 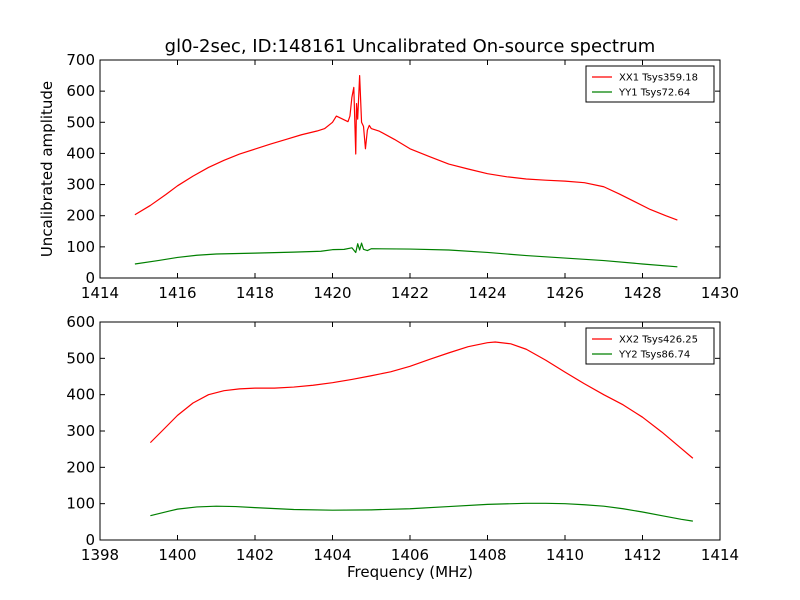 I want to click on x-tick-label: 1430, so click(x=720, y=293).